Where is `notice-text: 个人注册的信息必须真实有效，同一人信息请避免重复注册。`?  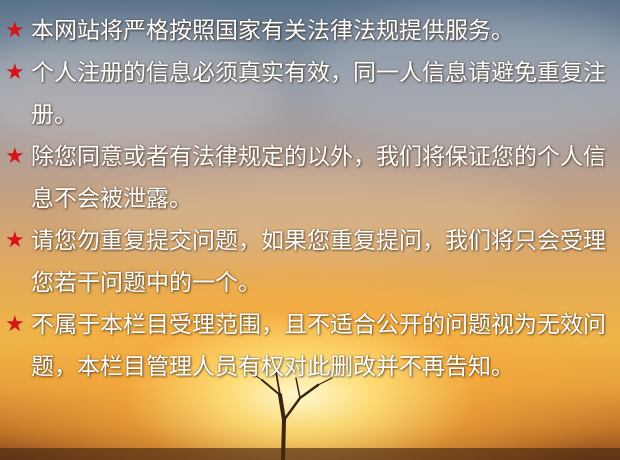
notice-text: 个人注册的信息必须真实有效，同一人信息请避免重复注册。 is located at coordinates (318, 94).